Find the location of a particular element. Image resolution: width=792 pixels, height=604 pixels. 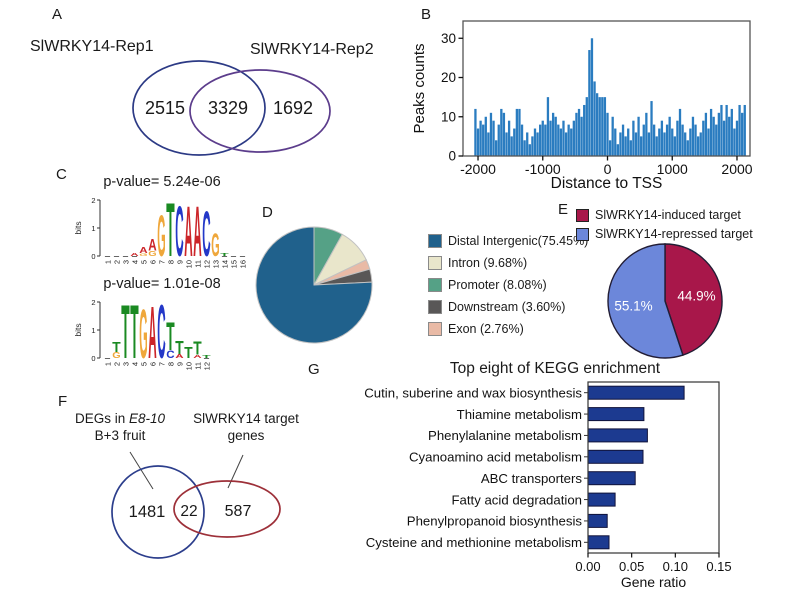

logo-position-label: 12 is located at coordinates (206, 366).